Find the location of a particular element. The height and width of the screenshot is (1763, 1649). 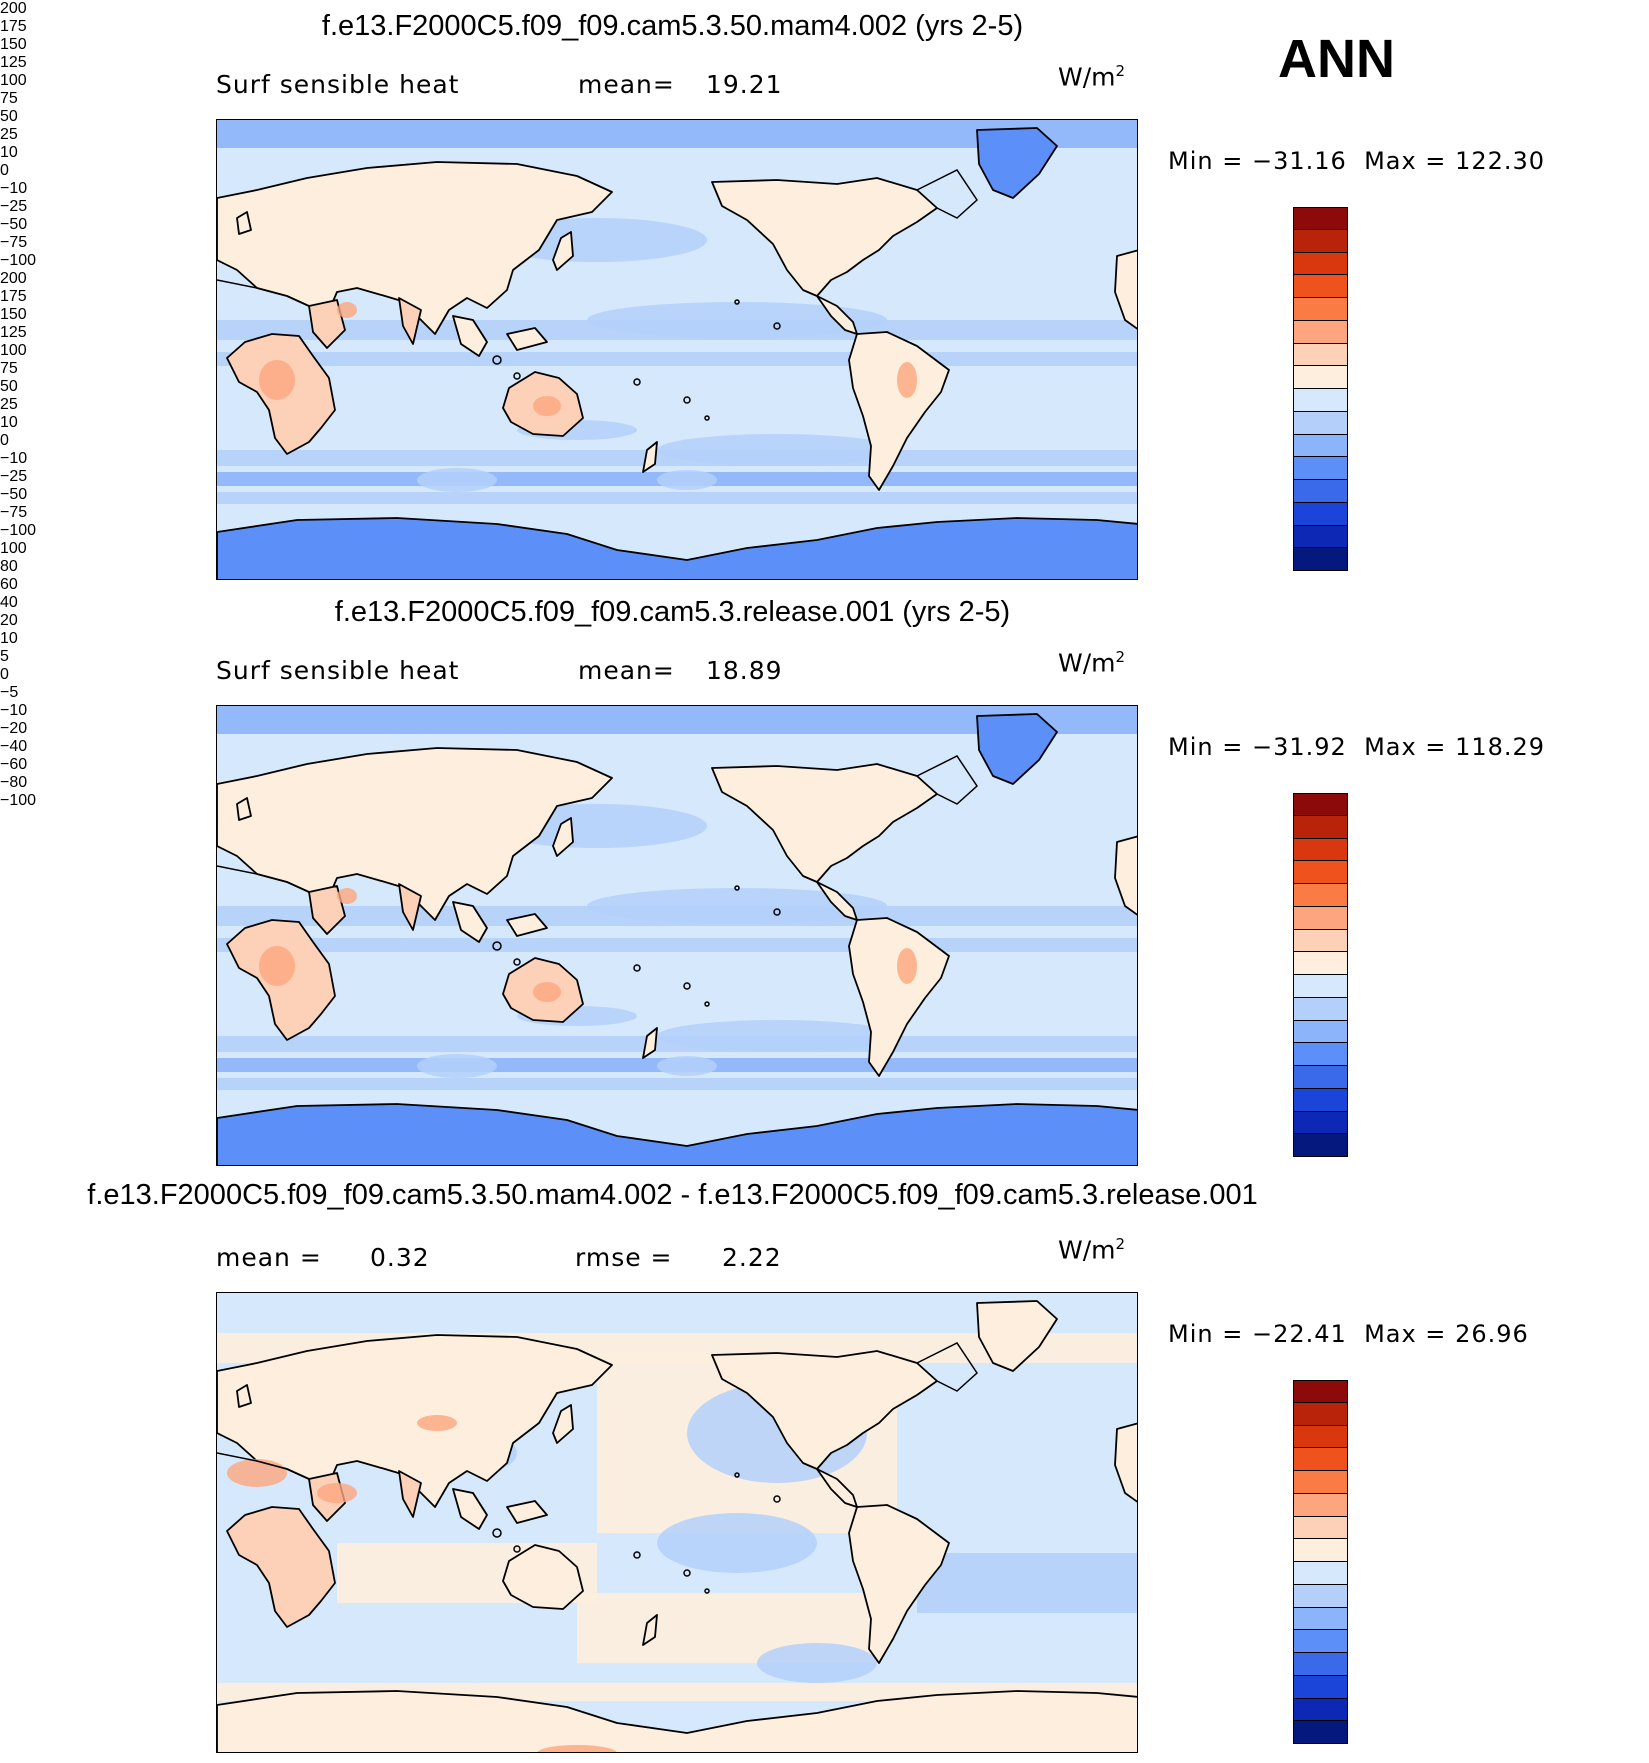

stat1-value: 18.89 is located at coordinates (744, 670).